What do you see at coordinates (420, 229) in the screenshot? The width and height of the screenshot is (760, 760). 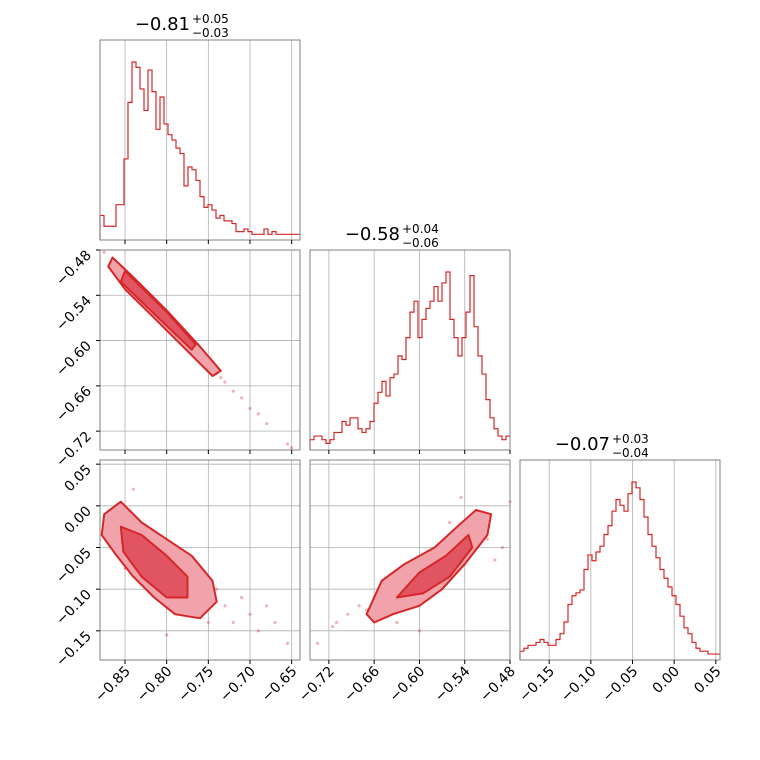 I see `param-err-plus: +0.04` at bounding box center [420, 229].